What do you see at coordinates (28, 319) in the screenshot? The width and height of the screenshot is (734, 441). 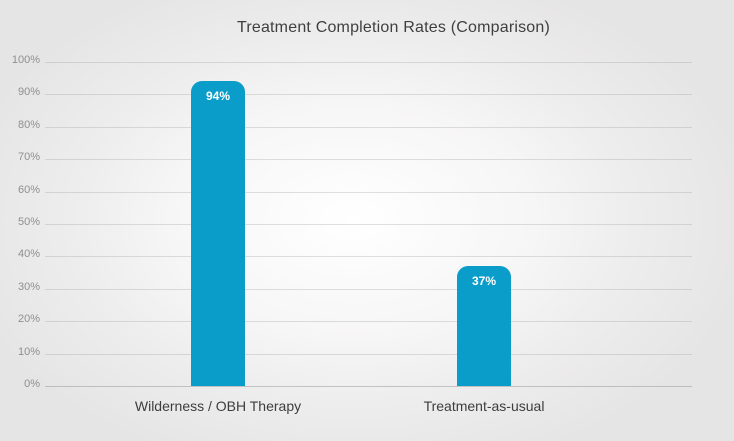 I see `y-axis-tick-label: 20%` at bounding box center [28, 319].